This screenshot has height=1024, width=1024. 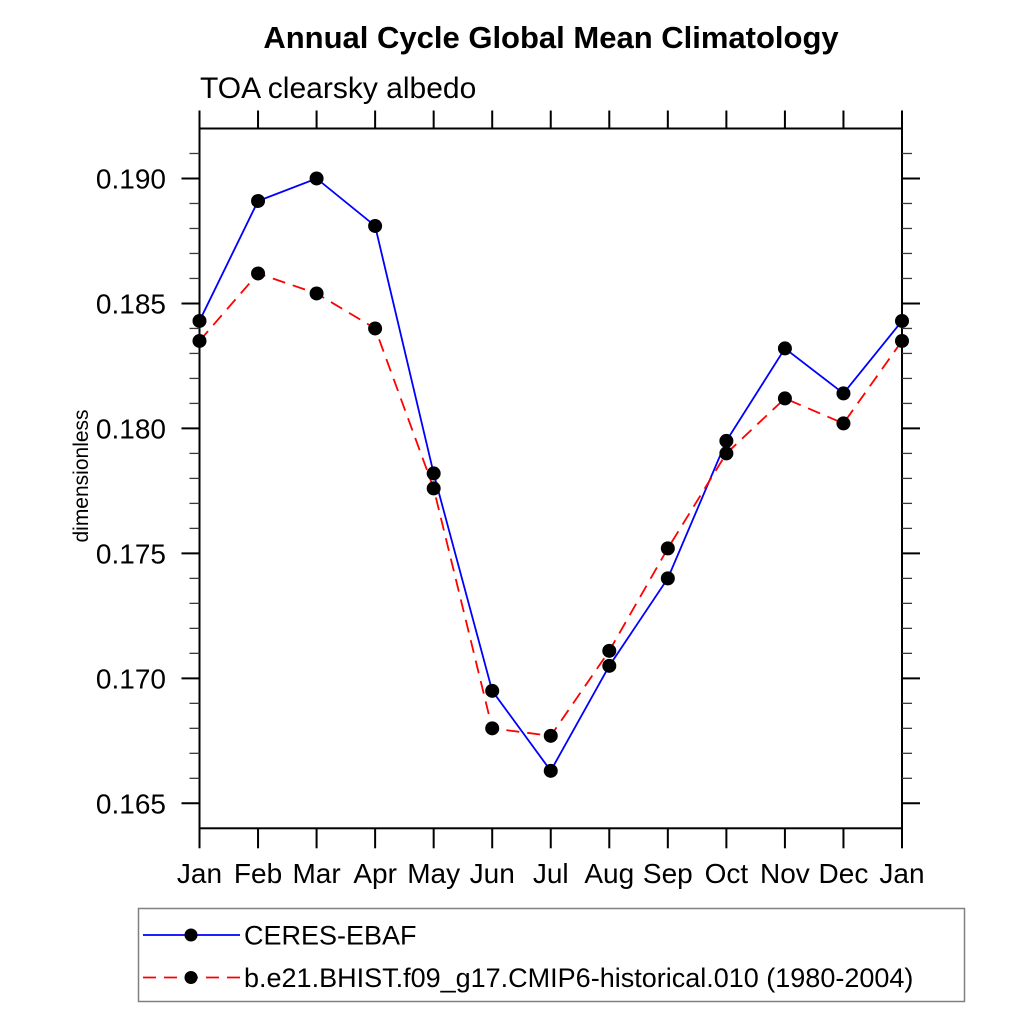 I want to click on x-tick-label: Jun, so click(x=492, y=873).